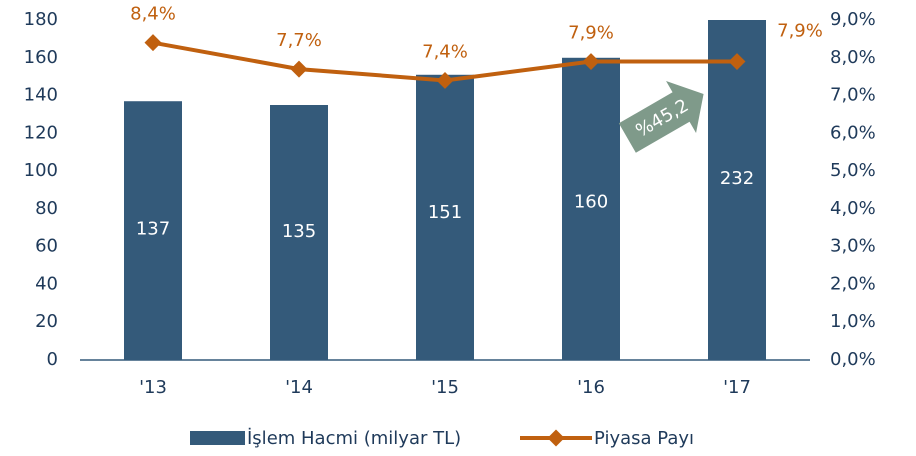 The height and width of the screenshot is (456, 916). I want to click on arrow-shape, so click(661, 117).